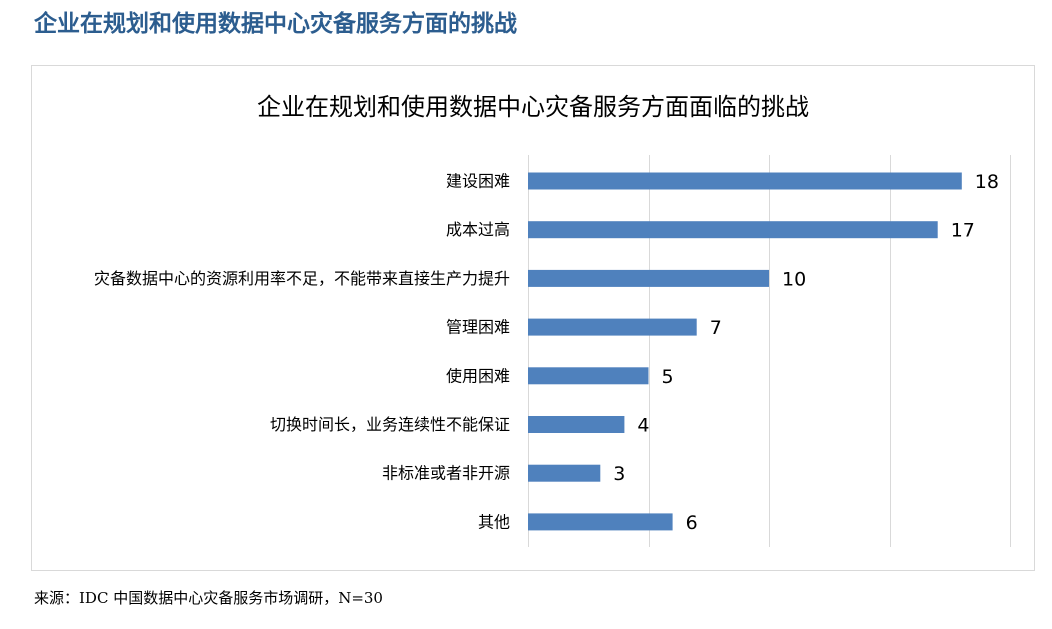  Describe the element at coordinates (478, 181) in the screenshot. I see `category-label: 建设困难` at that location.